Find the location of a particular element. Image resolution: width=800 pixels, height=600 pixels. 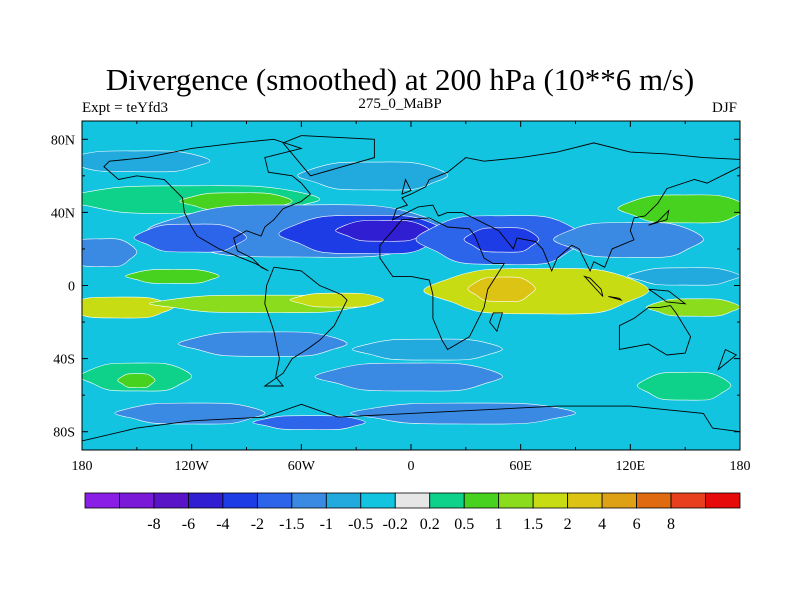

season-label: DJF is located at coordinates (725, 108).